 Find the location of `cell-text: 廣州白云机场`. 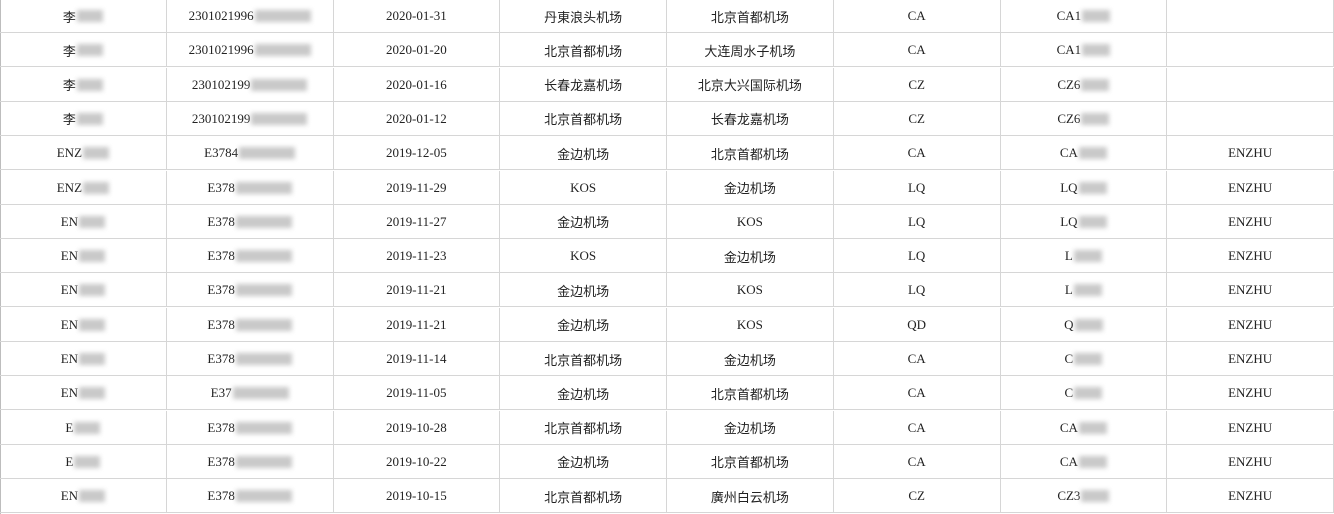

cell-text: 廣州白云机场 is located at coordinates (749, 497).